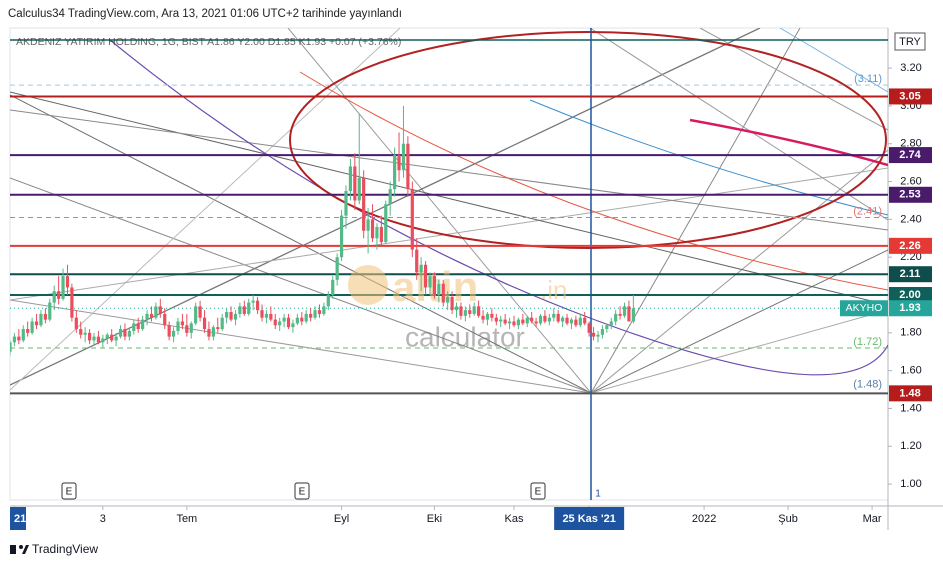 Image resolution: width=943 pixels, height=568 pixels. Describe the element at coordinates (788, 519) in the screenshot. I see `x-tick-label: Şub` at that location.